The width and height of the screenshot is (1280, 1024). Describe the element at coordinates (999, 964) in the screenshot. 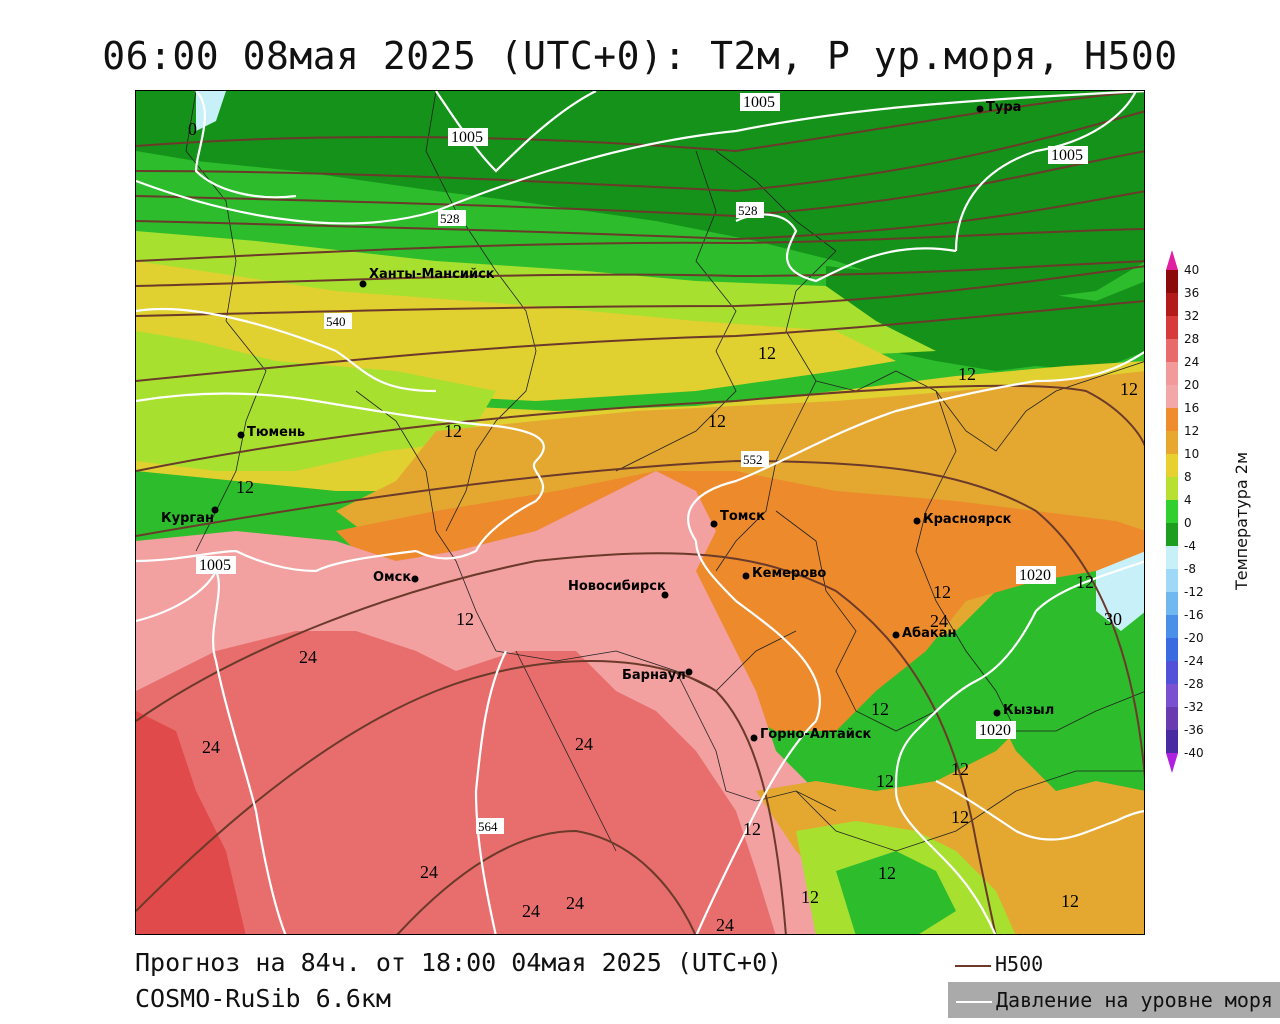

I see `legend-h500: H500` at that location.